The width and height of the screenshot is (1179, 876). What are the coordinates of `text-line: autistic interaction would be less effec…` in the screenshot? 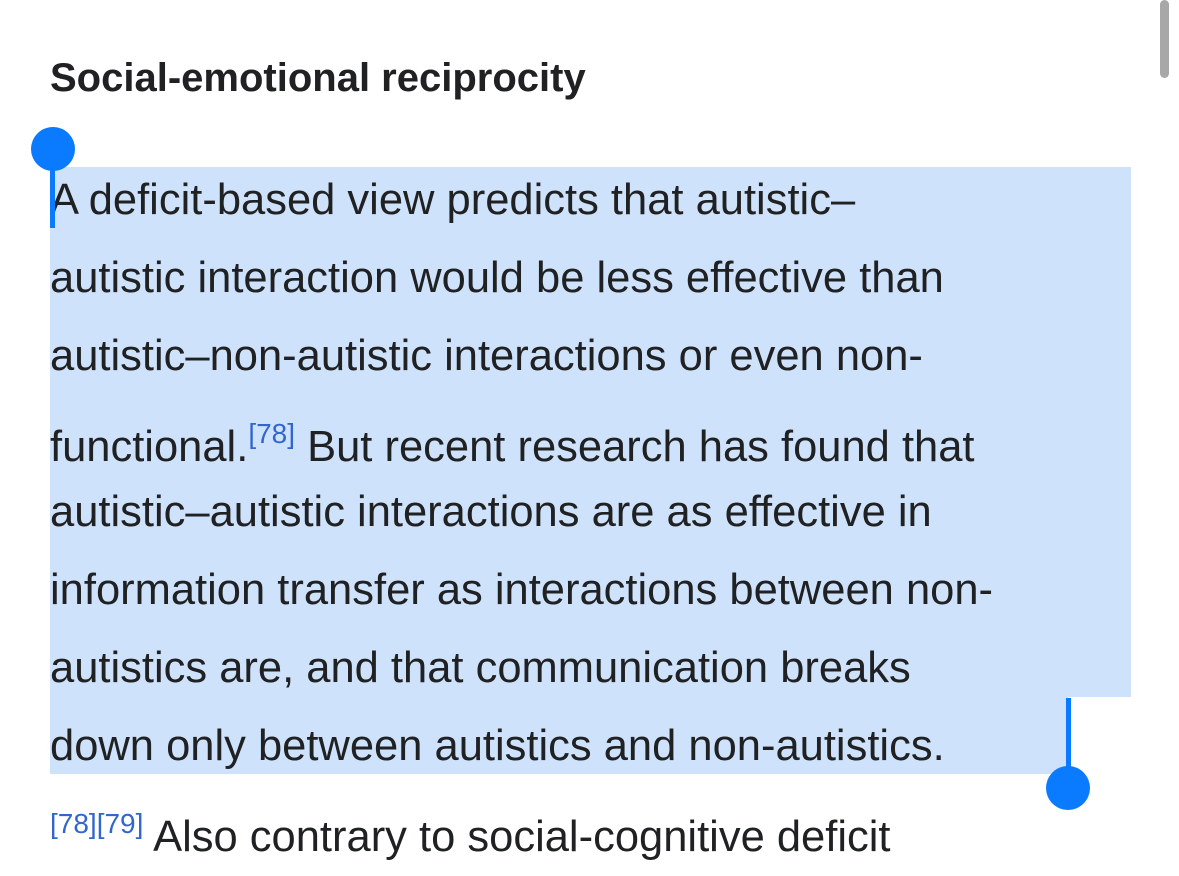 It's located at (497, 278).